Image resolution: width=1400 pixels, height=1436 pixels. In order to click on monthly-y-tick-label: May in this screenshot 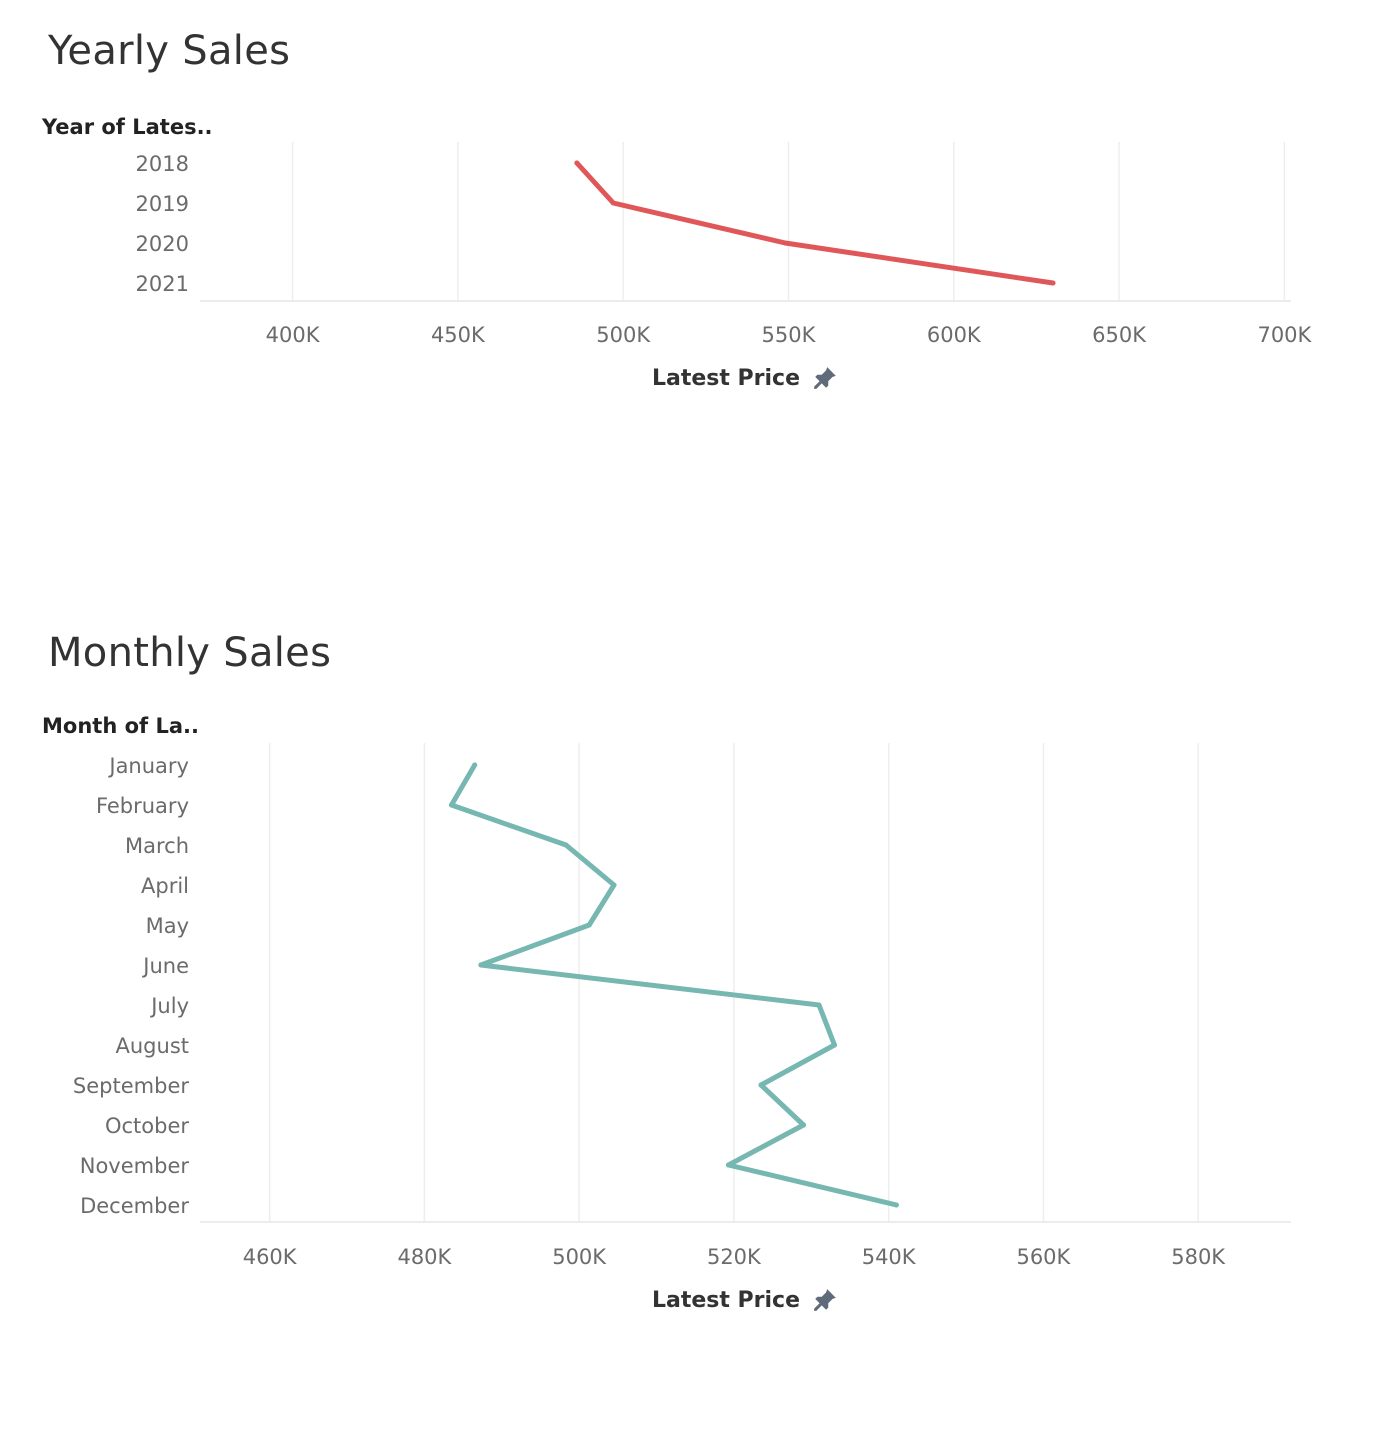, I will do `click(167, 926)`.